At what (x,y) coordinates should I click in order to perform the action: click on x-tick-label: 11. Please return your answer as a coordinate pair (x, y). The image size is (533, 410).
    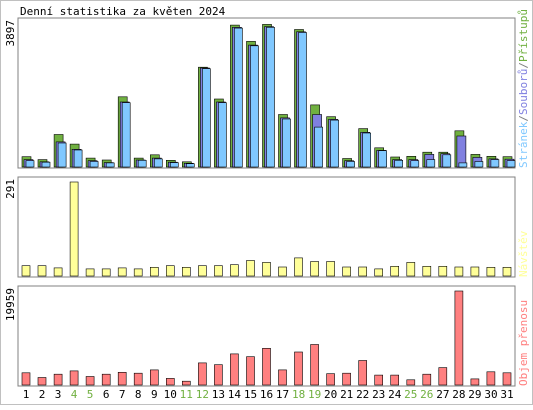
    Looking at the image, I should click on (186, 394).